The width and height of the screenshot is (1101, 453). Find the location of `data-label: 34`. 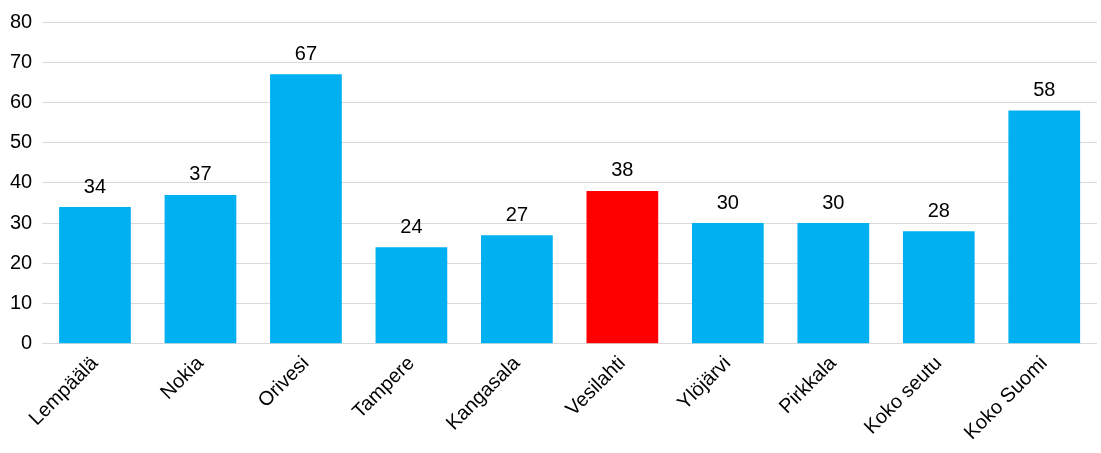

data-label: 34 is located at coordinates (95, 185).